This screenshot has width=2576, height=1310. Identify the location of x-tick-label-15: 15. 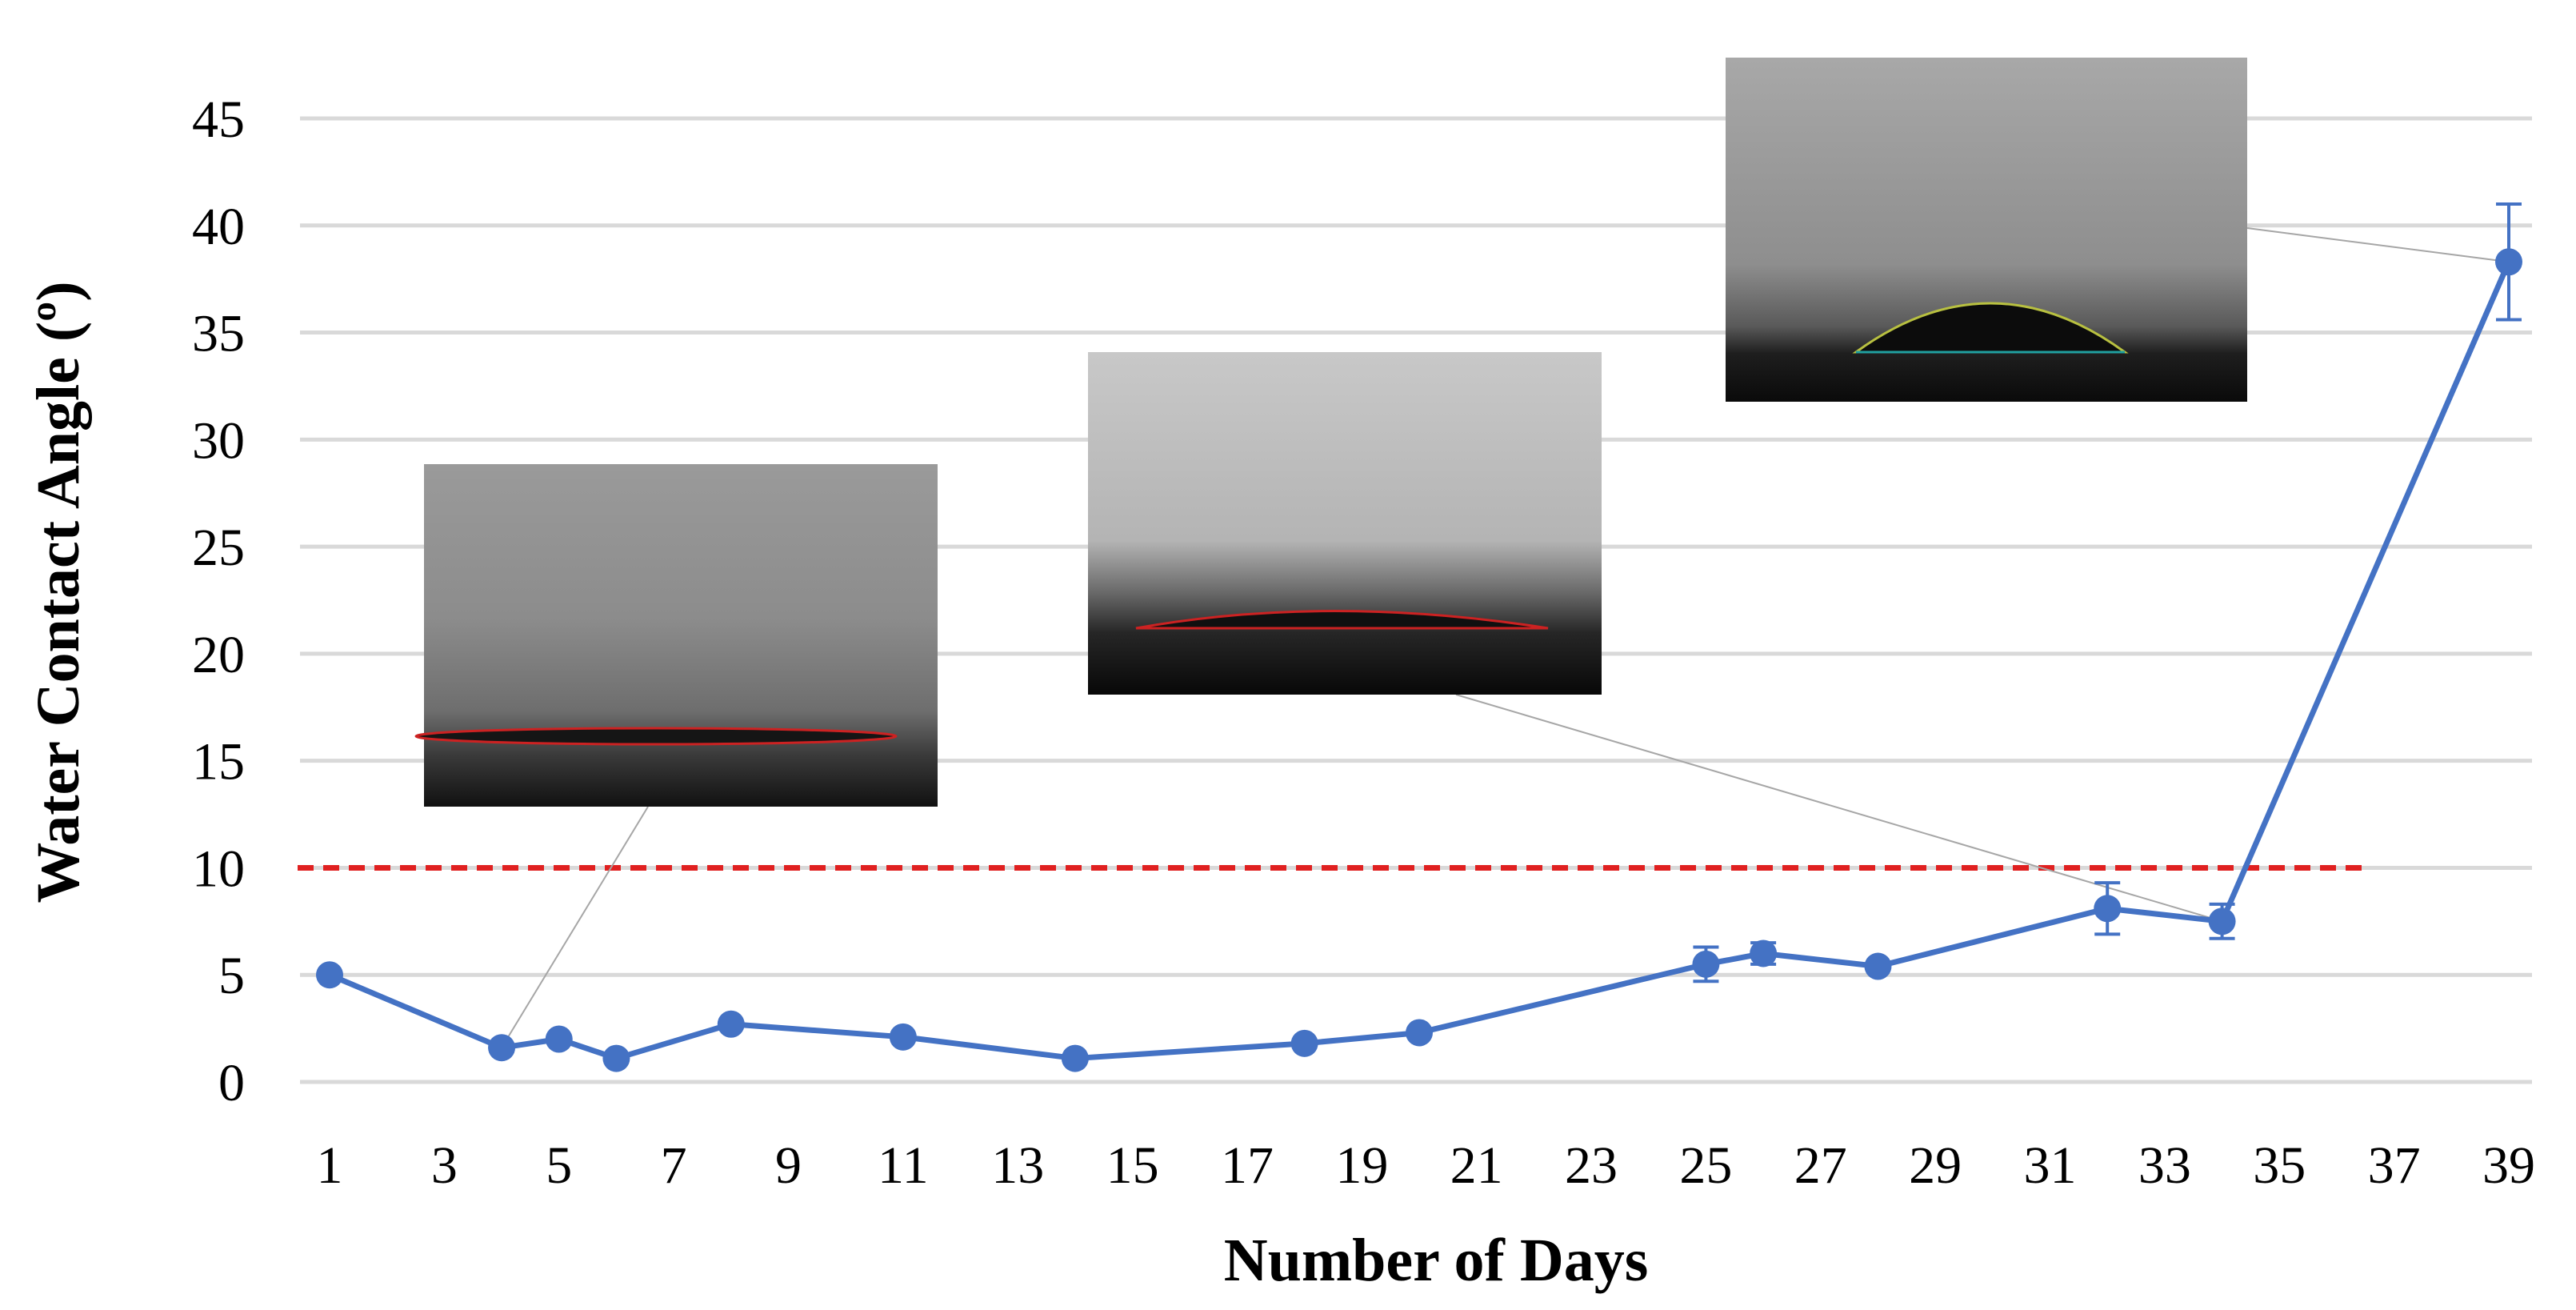
(1132, 1165).